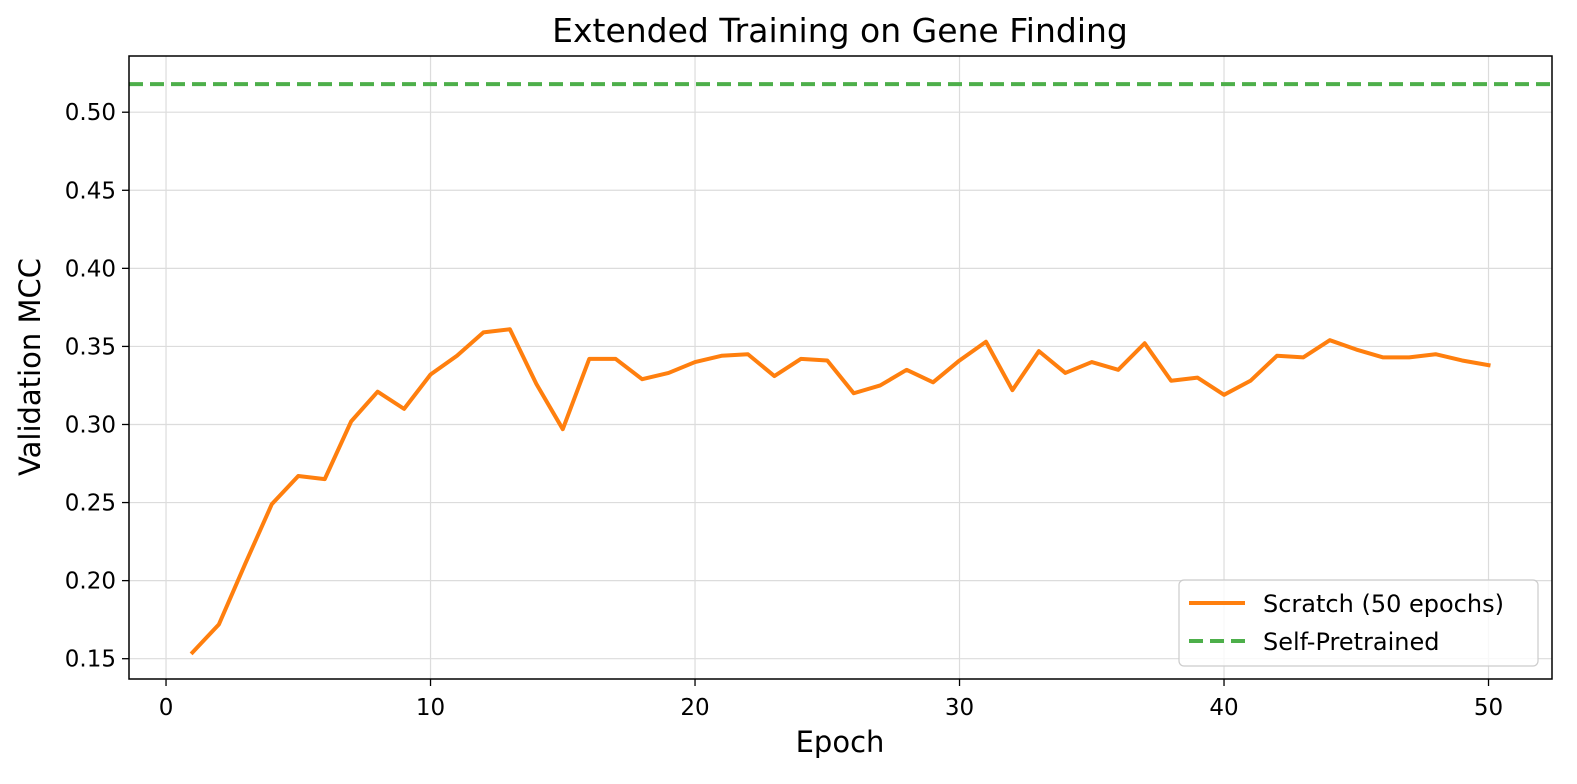 The width and height of the screenshot is (1577, 784). What do you see at coordinates (840, 742) in the screenshot?
I see `x-axis-label: Epoch` at bounding box center [840, 742].